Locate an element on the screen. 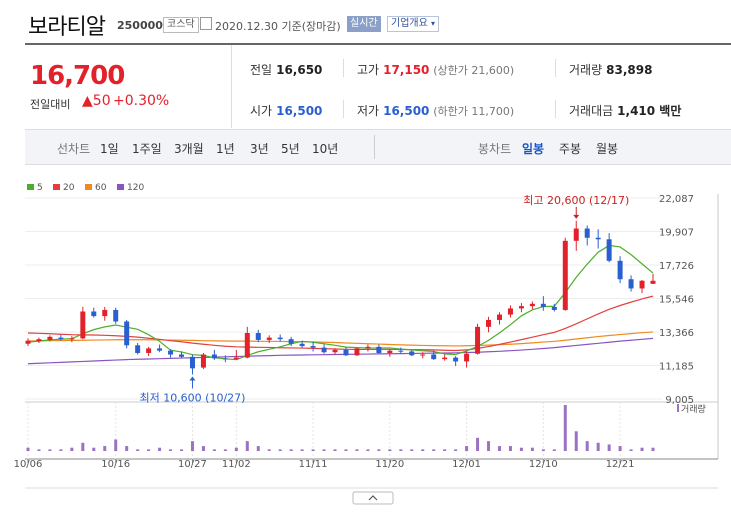 The width and height of the screenshot is (731, 514). tab-3m: 3개월 is located at coordinates (189, 149).